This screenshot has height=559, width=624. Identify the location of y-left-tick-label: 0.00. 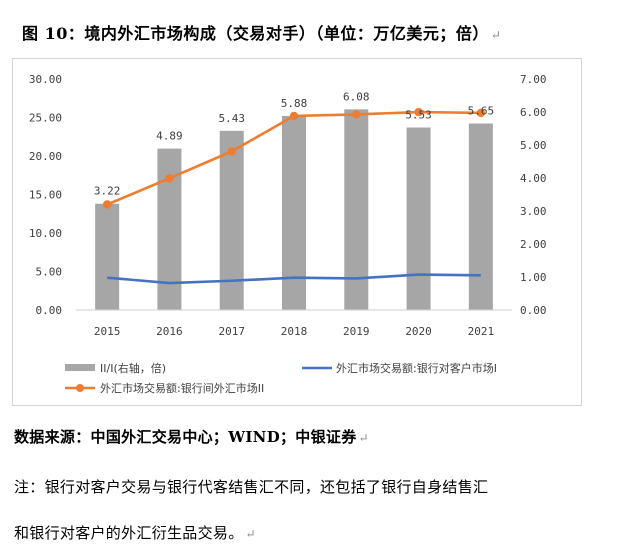
(49, 310).